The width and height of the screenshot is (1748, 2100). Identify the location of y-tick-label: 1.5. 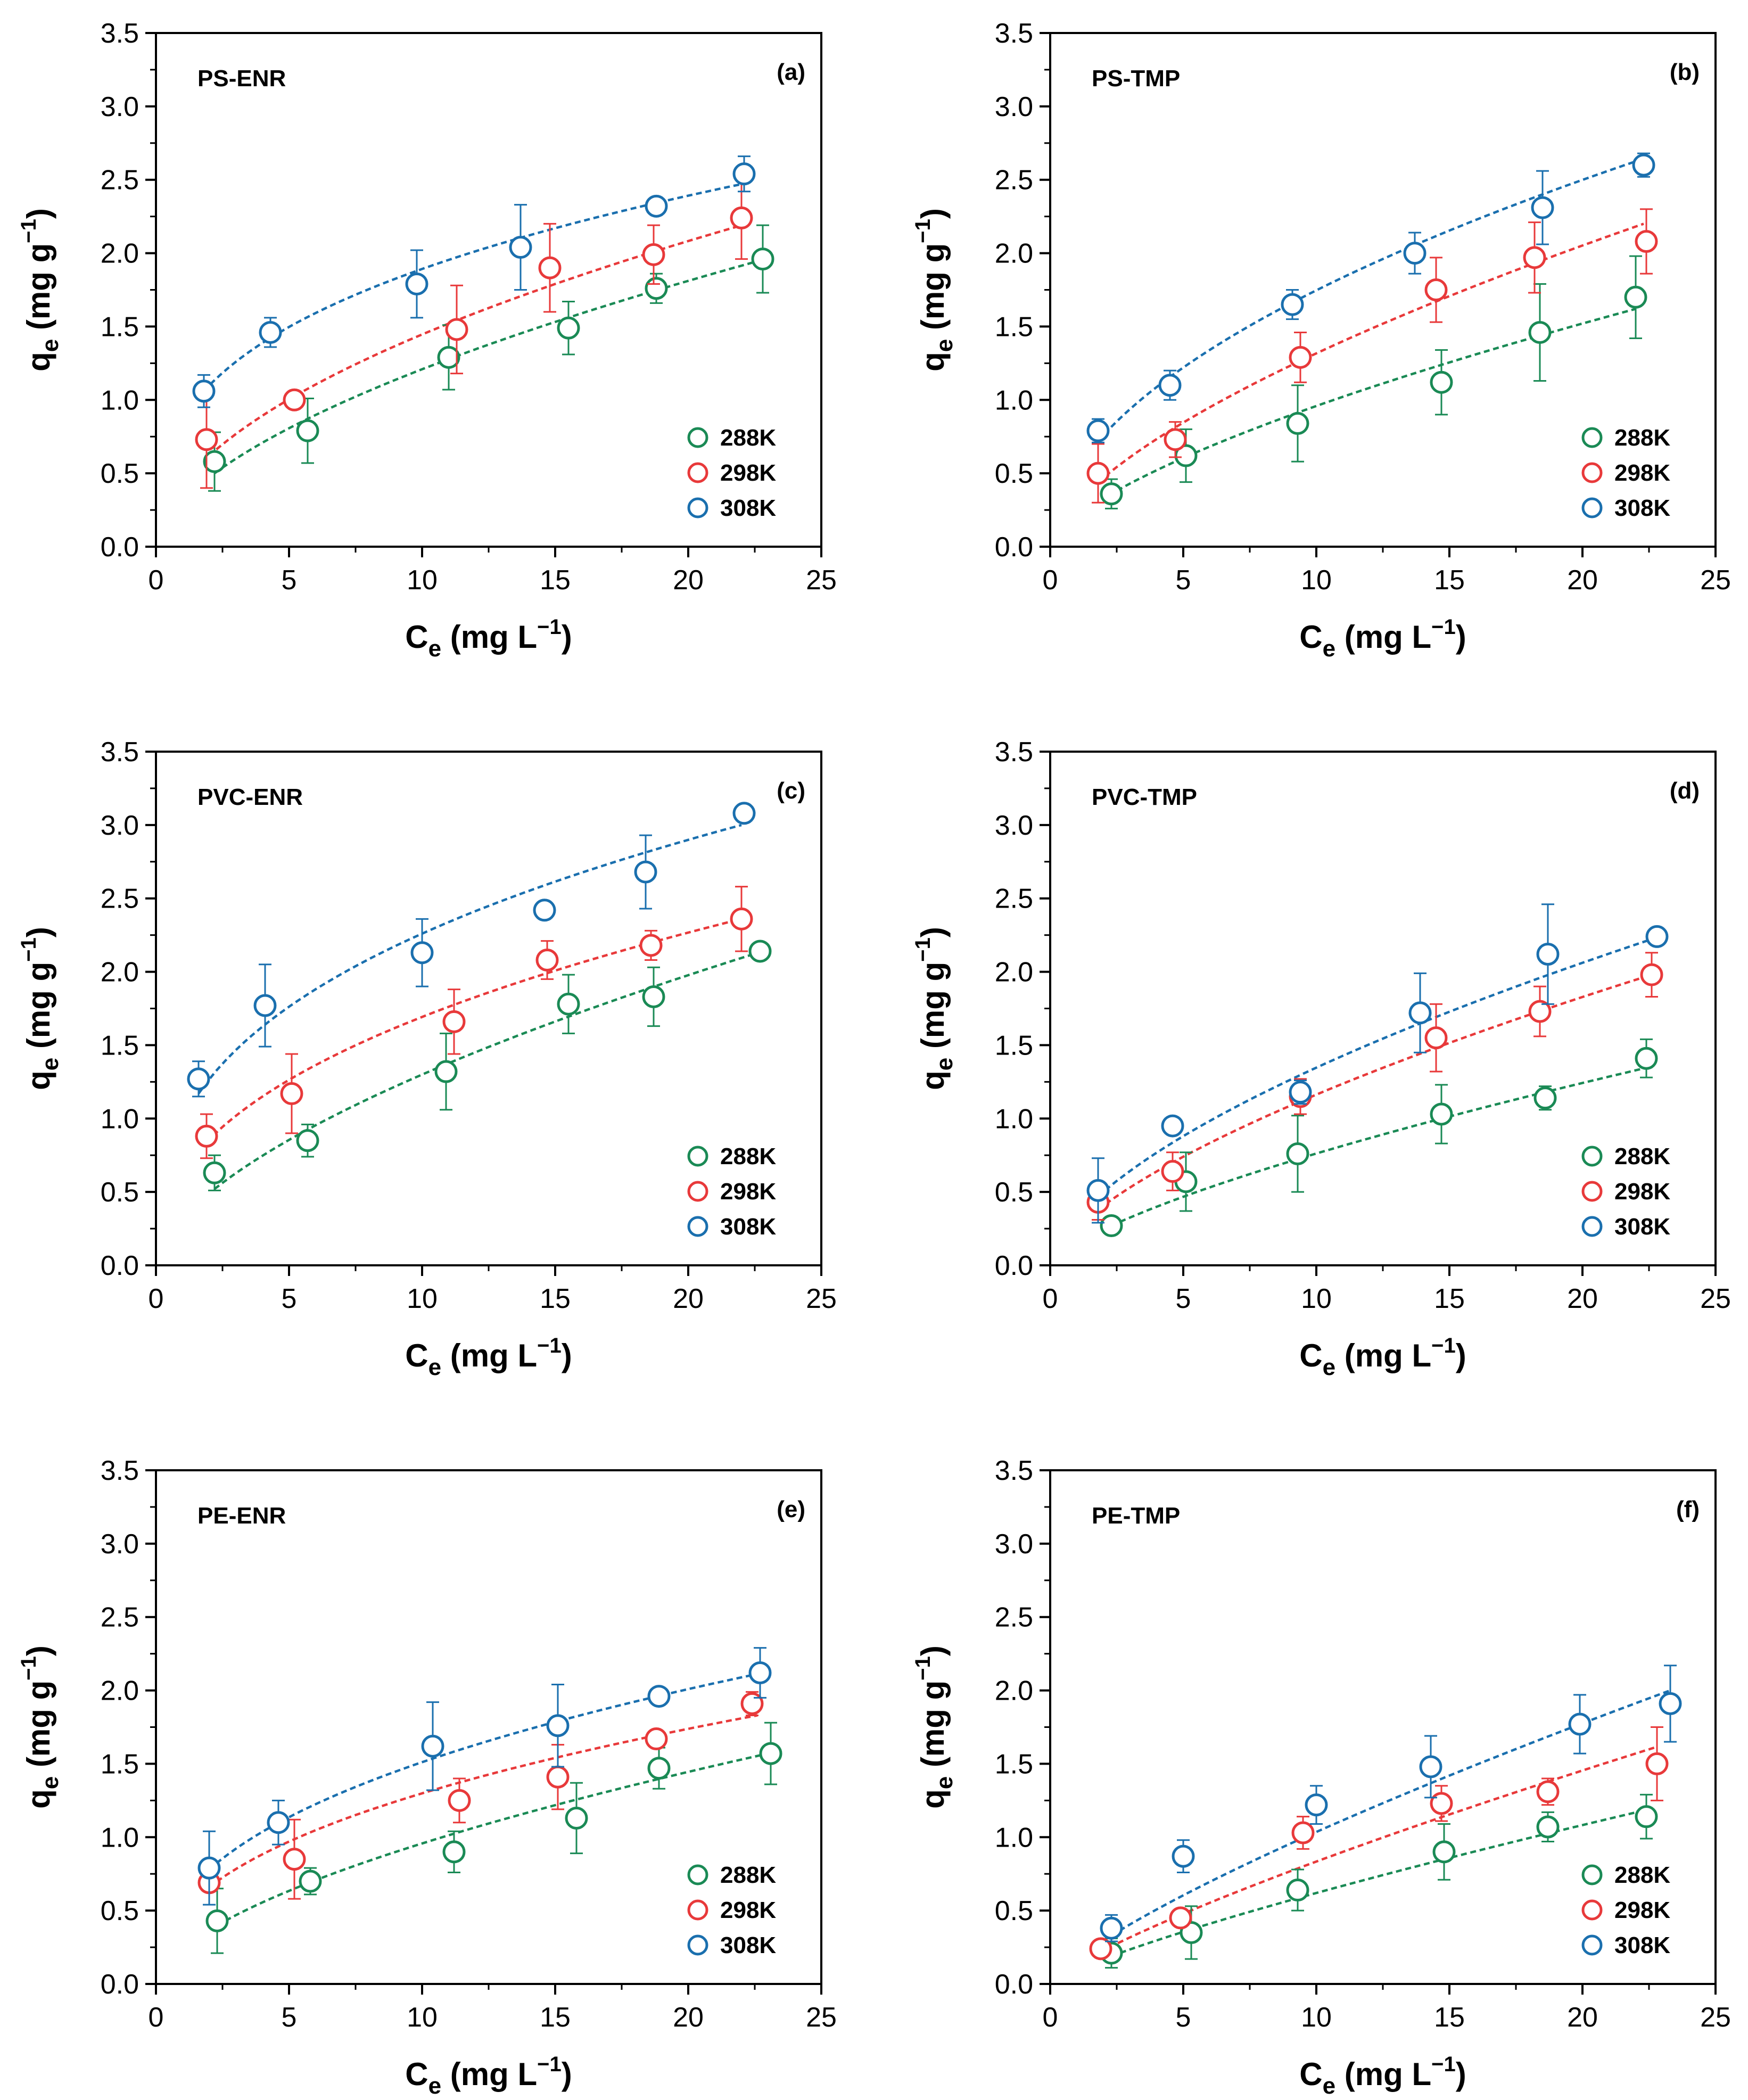
(120, 1764).